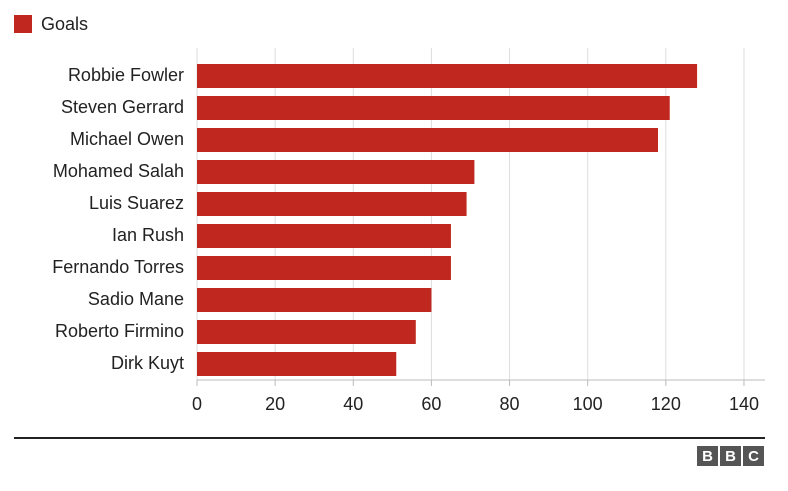 The height and width of the screenshot is (491, 788). Describe the element at coordinates (666, 404) in the screenshot. I see `x-tick-label: 120` at that location.